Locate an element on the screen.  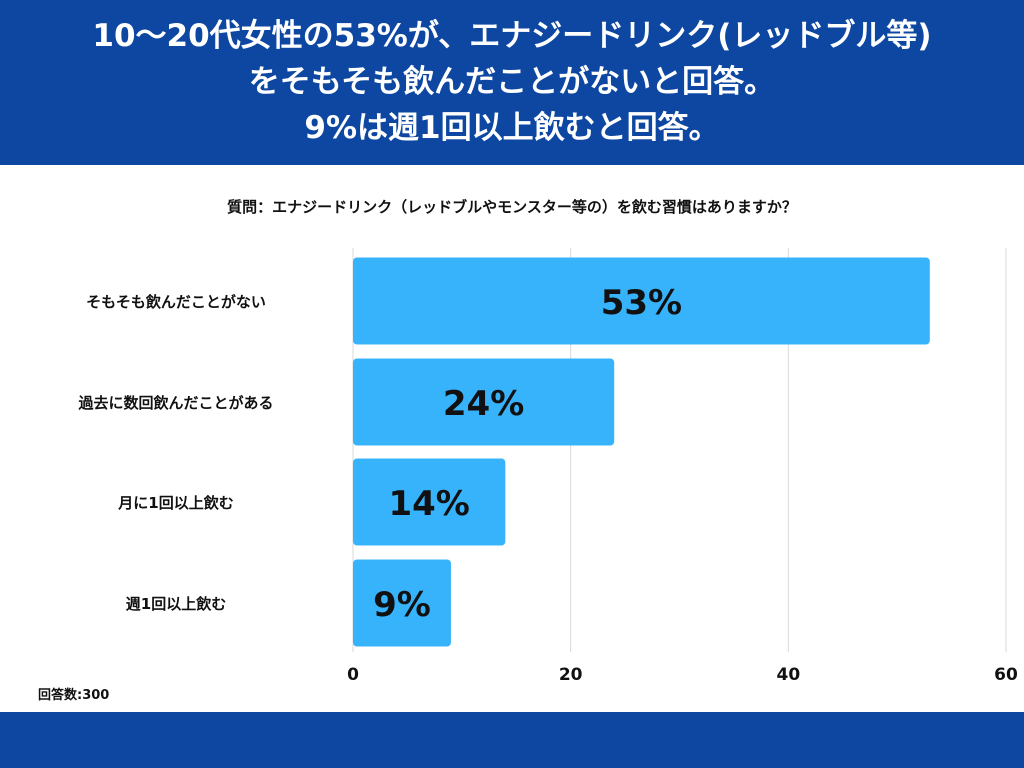
footer-banner is located at coordinates (512, 740).